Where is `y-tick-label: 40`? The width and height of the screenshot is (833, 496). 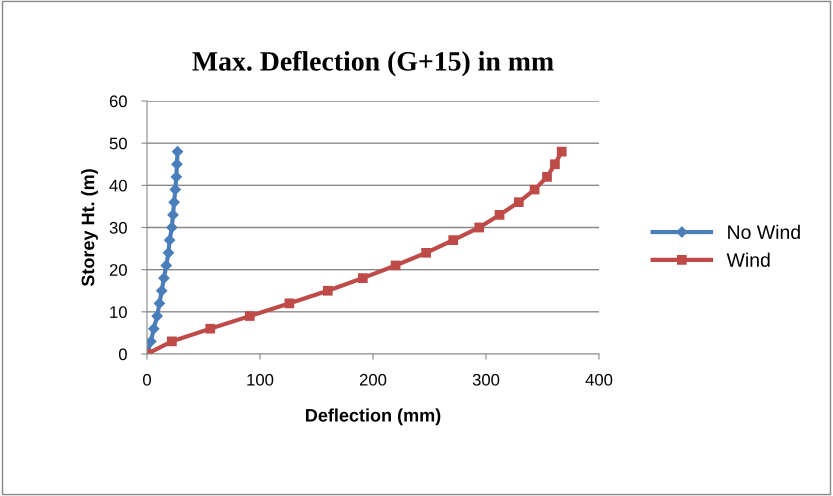 y-tick-label: 40 is located at coordinates (118, 186).